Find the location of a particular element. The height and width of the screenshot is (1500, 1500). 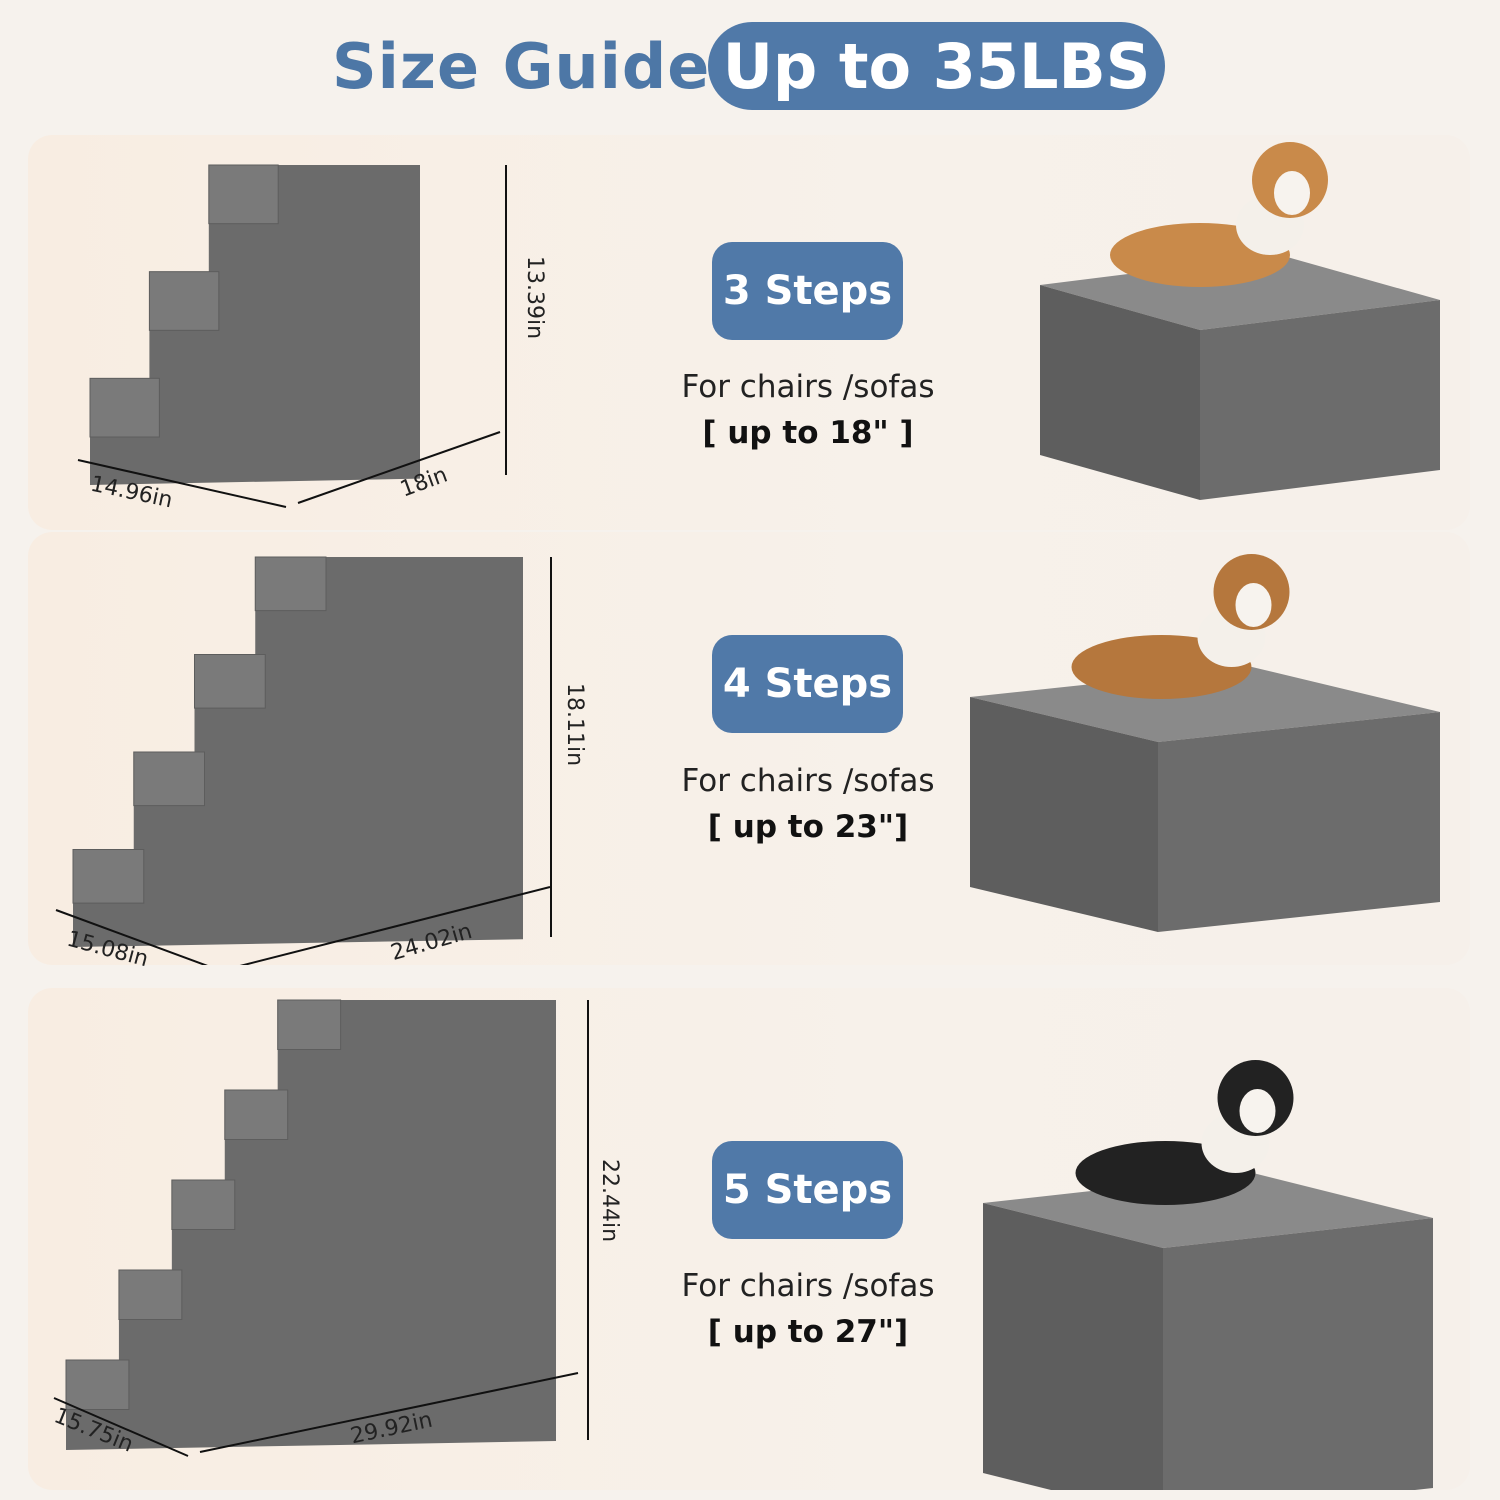

height-limit: [ up to 27"] is located at coordinates (808, 1332).